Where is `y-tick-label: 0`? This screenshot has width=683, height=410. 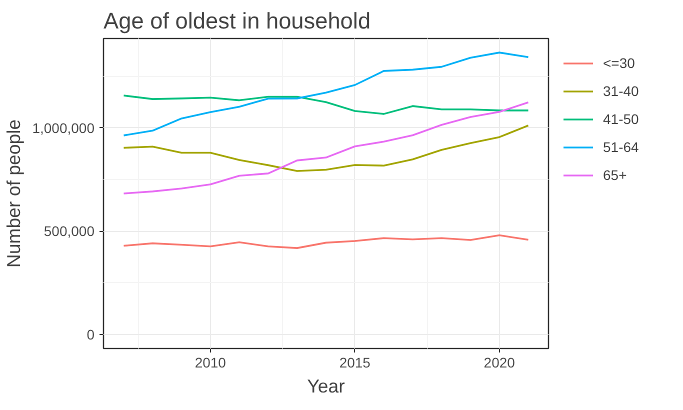 y-tick-label: 0 is located at coordinates (90, 334).